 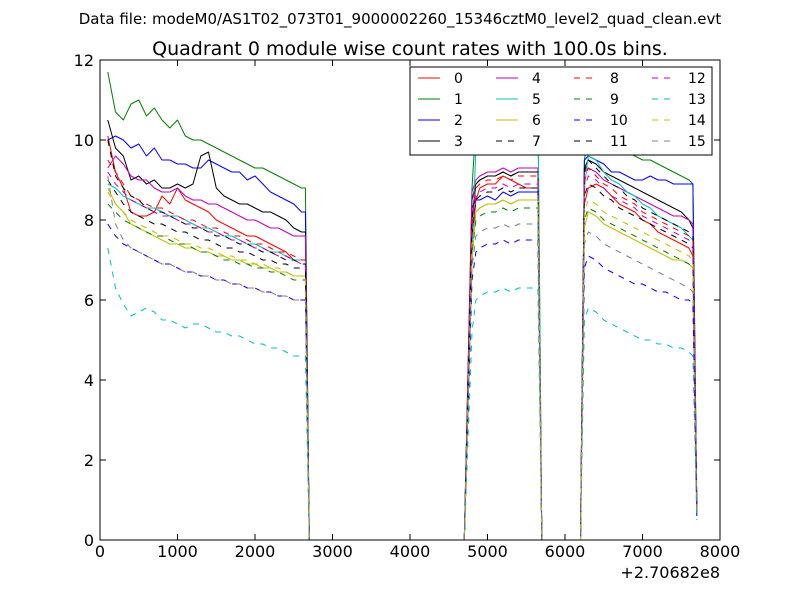 What do you see at coordinates (458, 142) in the screenshot?
I see `legend-label-3: 3` at bounding box center [458, 142].